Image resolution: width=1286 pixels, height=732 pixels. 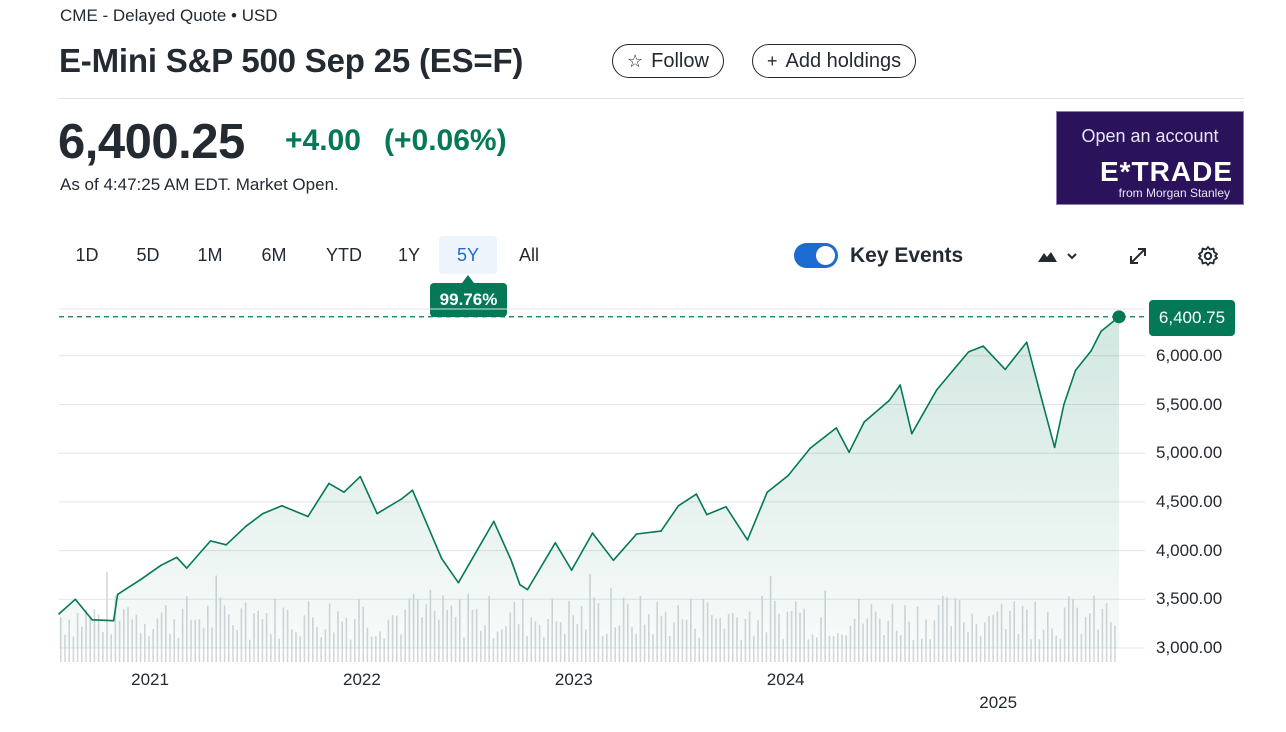 What do you see at coordinates (843, 60) in the screenshot?
I see `add-holdings-label: Add holdings` at bounding box center [843, 60].